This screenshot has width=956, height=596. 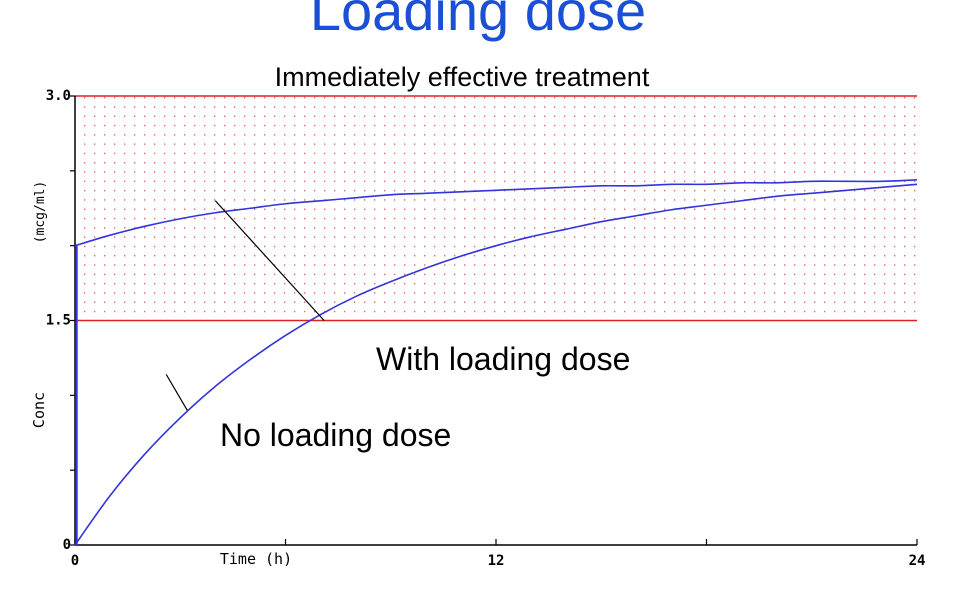 What do you see at coordinates (462, 77) in the screenshot?
I see `chart-title: Immediately effective treatment` at bounding box center [462, 77].